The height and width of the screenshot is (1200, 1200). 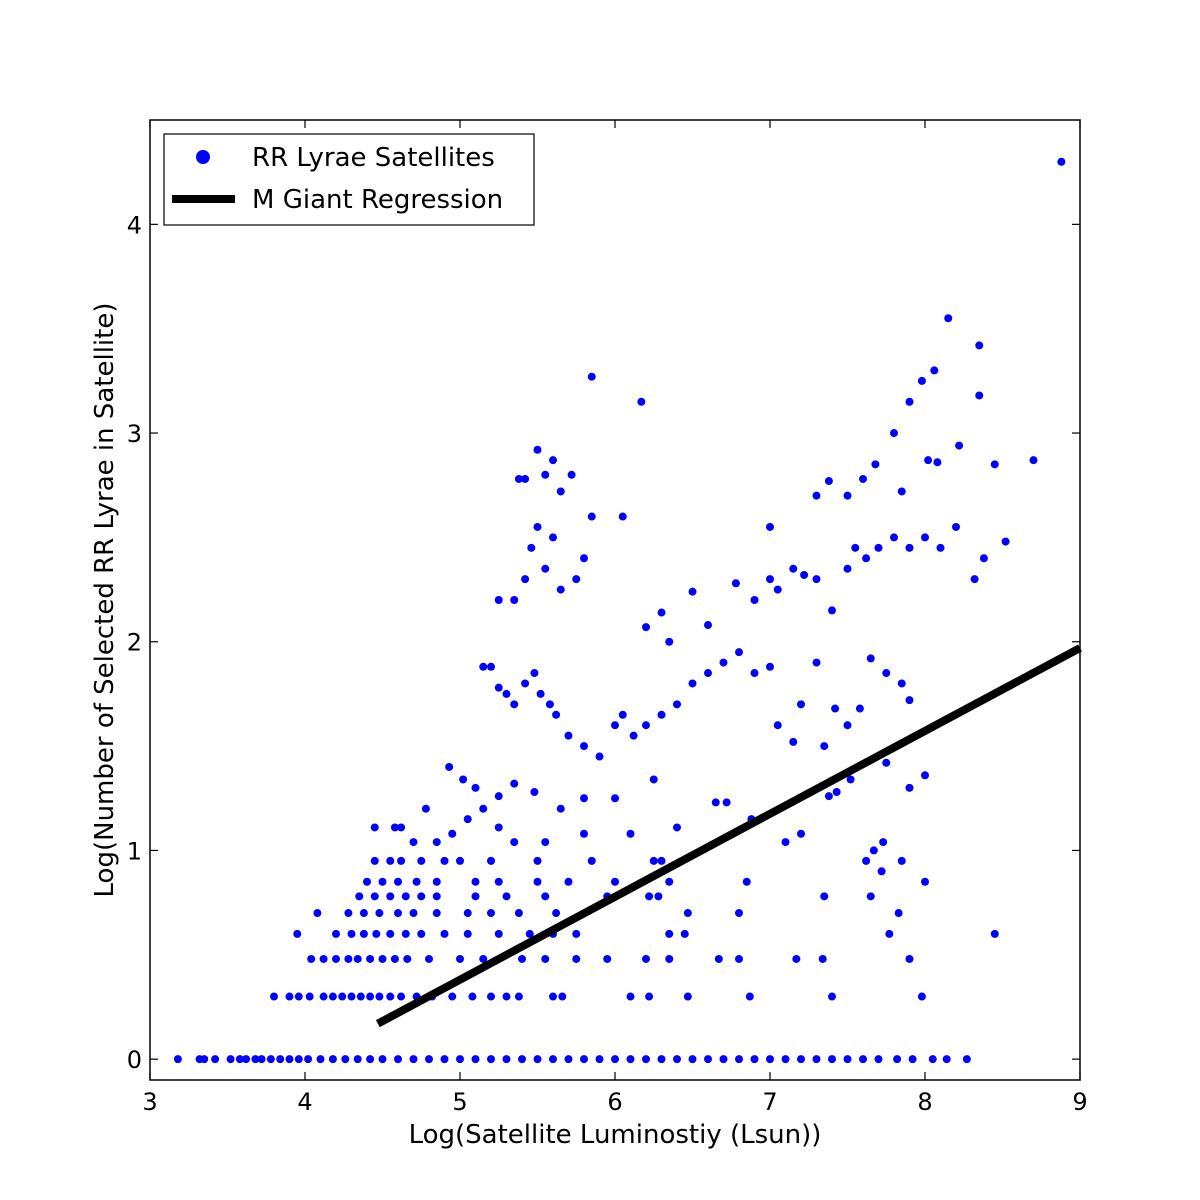 I want to click on x-tick-label: 5, so click(x=459, y=1102).